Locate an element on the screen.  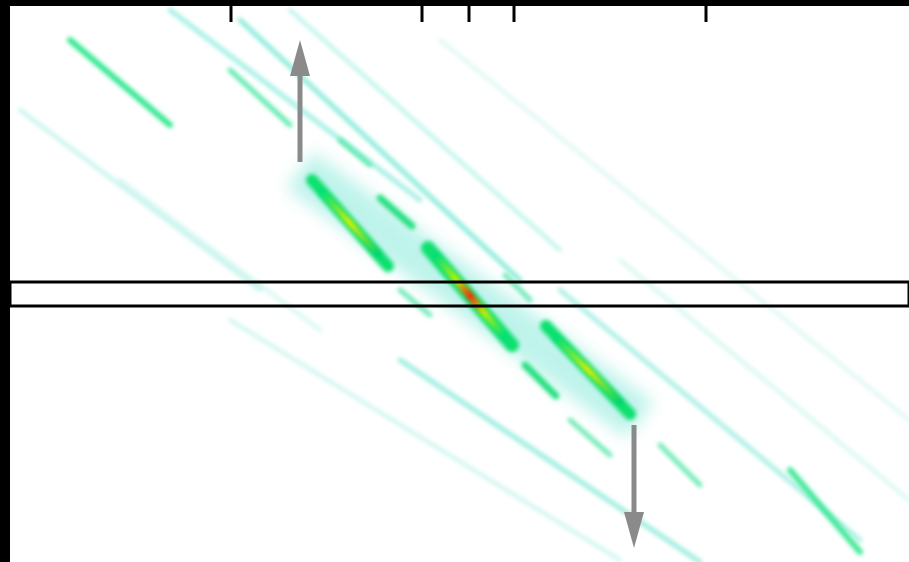
top-ticks is located at coordinates (468, 13).